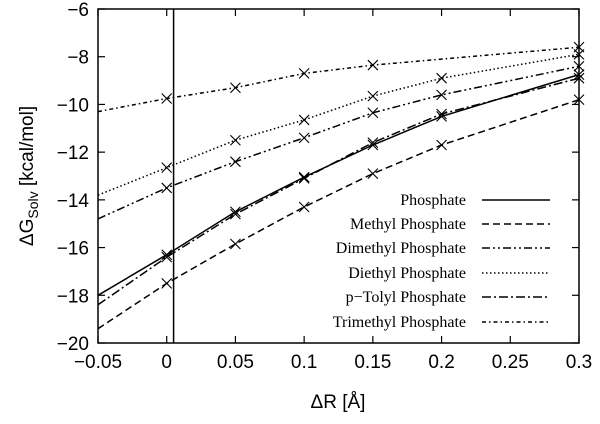 The height and width of the screenshot is (424, 600). Describe the element at coordinates (304, 362) in the screenshot. I see `x-tick-label: 0.1` at that location.